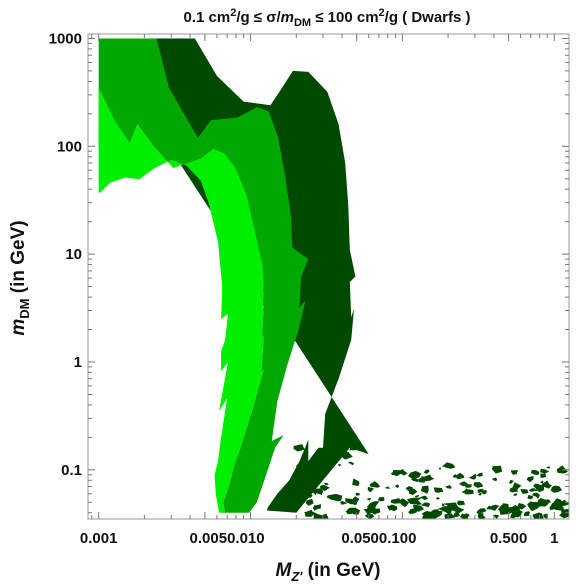 The width and height of the screenshot is (576, 587). Describe the element at coordinates (20, 277) in the screenshot. I see `y-axis-title: mDM (in GeV)` at that location.